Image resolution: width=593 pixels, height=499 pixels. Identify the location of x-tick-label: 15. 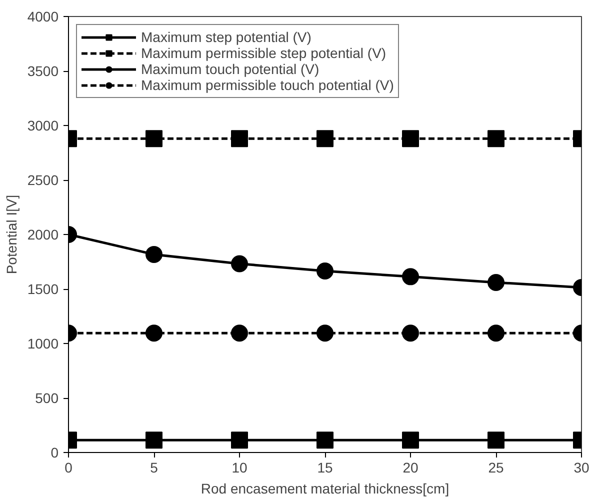
(325, 468).